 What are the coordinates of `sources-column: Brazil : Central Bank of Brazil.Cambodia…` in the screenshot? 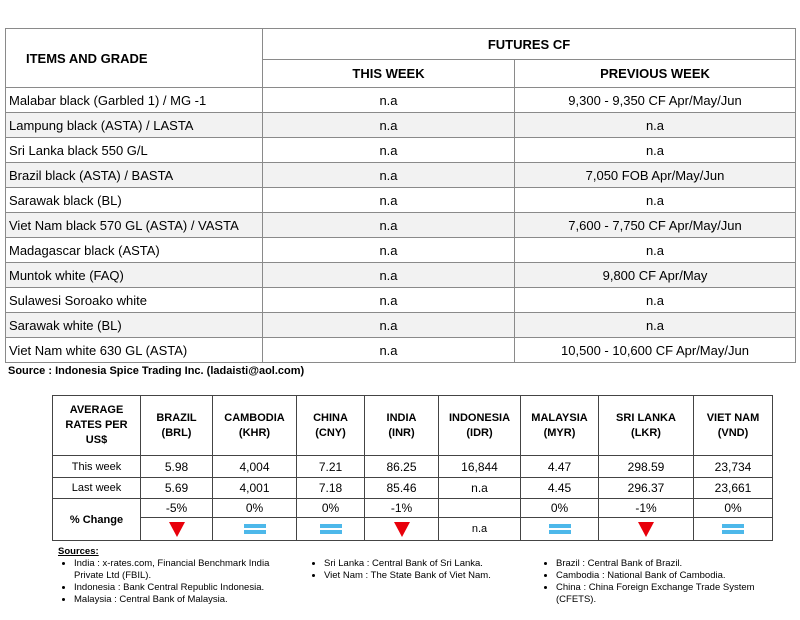 It's located at (657, 582).